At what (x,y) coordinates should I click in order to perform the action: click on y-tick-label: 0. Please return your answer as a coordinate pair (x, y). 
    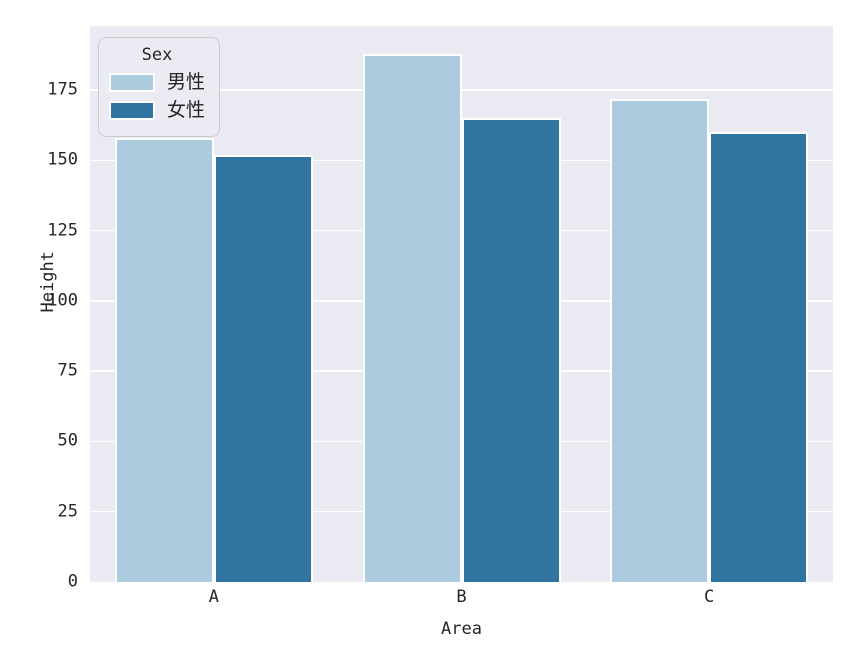
    Looking at the image, I should click on (72, 581).